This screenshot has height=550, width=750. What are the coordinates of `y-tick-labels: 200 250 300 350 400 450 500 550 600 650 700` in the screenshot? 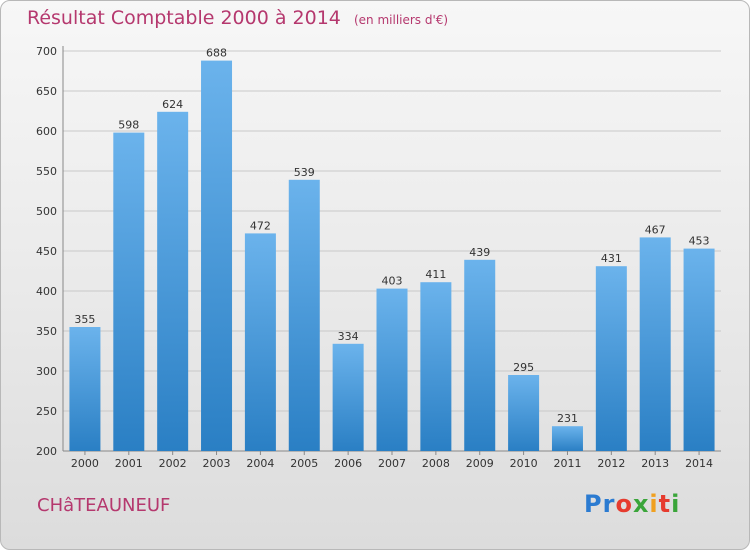 It's located at (46, 251).